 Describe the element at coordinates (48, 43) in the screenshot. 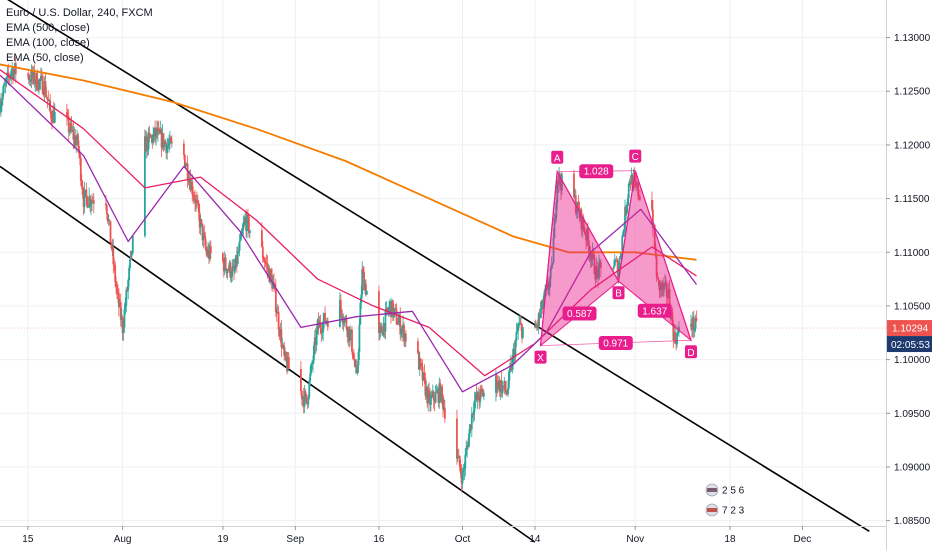

I see `indicator-ema-100: EMA (100, close)` at that location.